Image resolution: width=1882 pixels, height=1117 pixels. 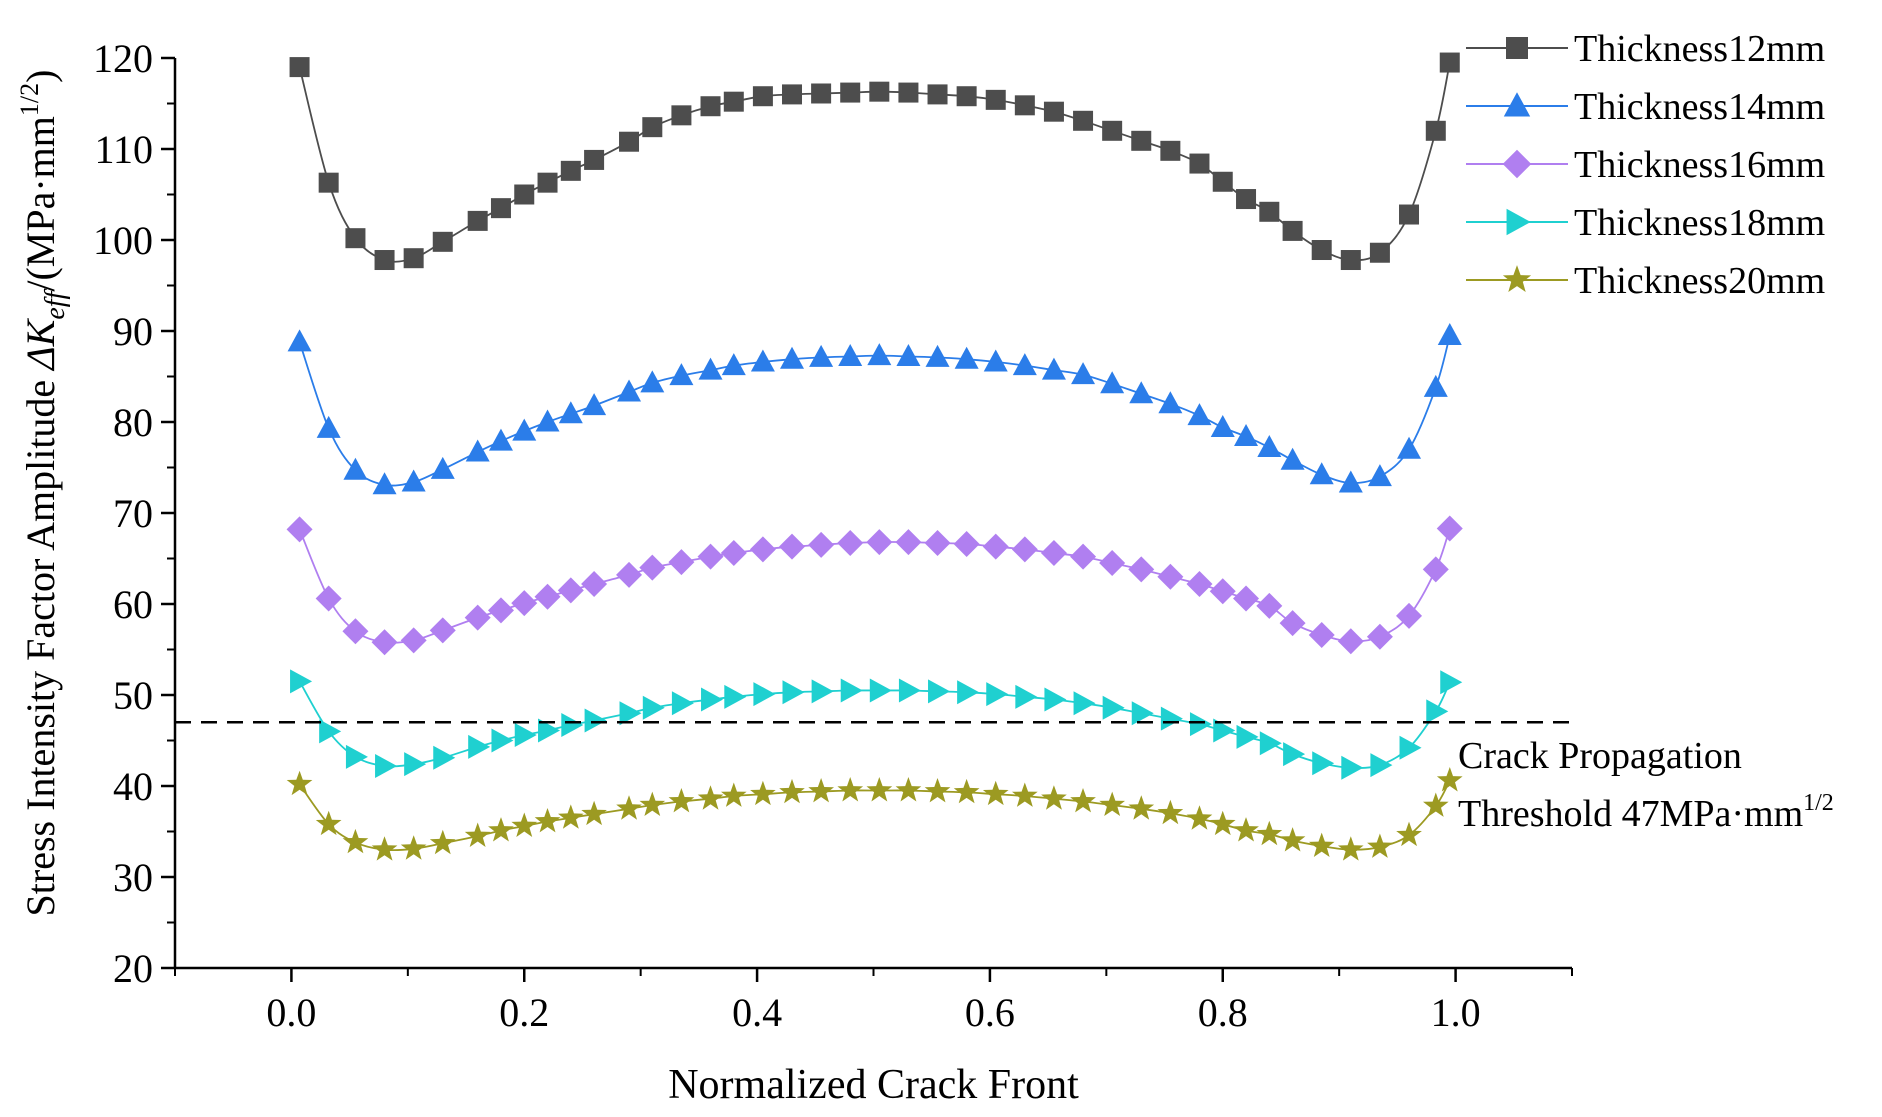 I want to click on series-Thickness14mm, so click(x=874, y=409).